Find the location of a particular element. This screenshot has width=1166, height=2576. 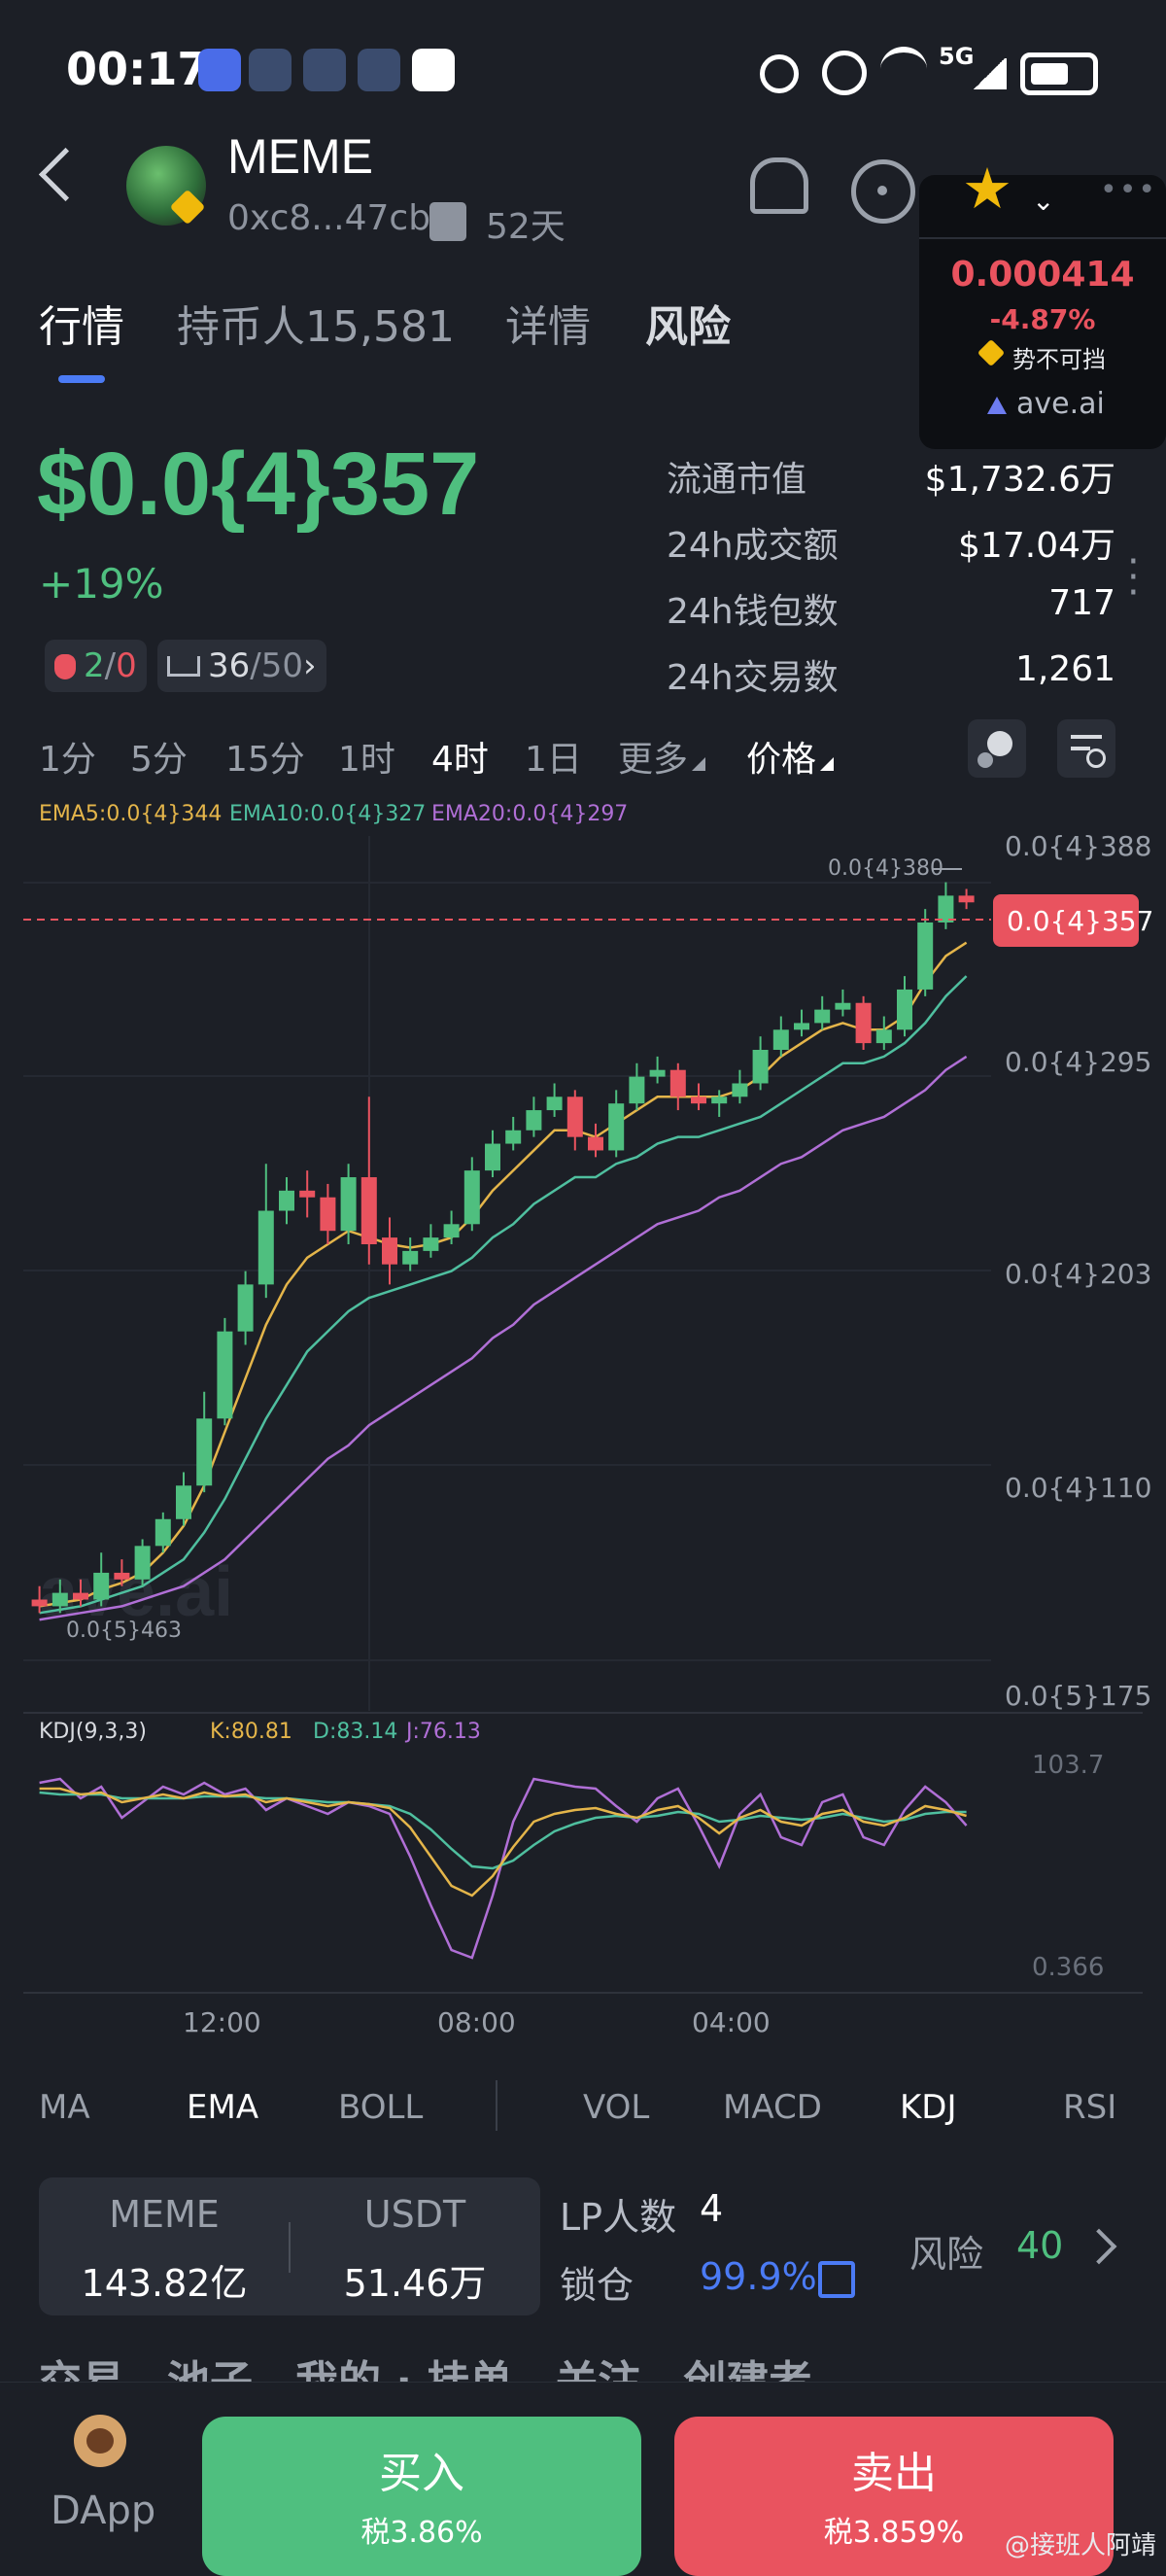

crown-icon is located at coordinates (183, 666).